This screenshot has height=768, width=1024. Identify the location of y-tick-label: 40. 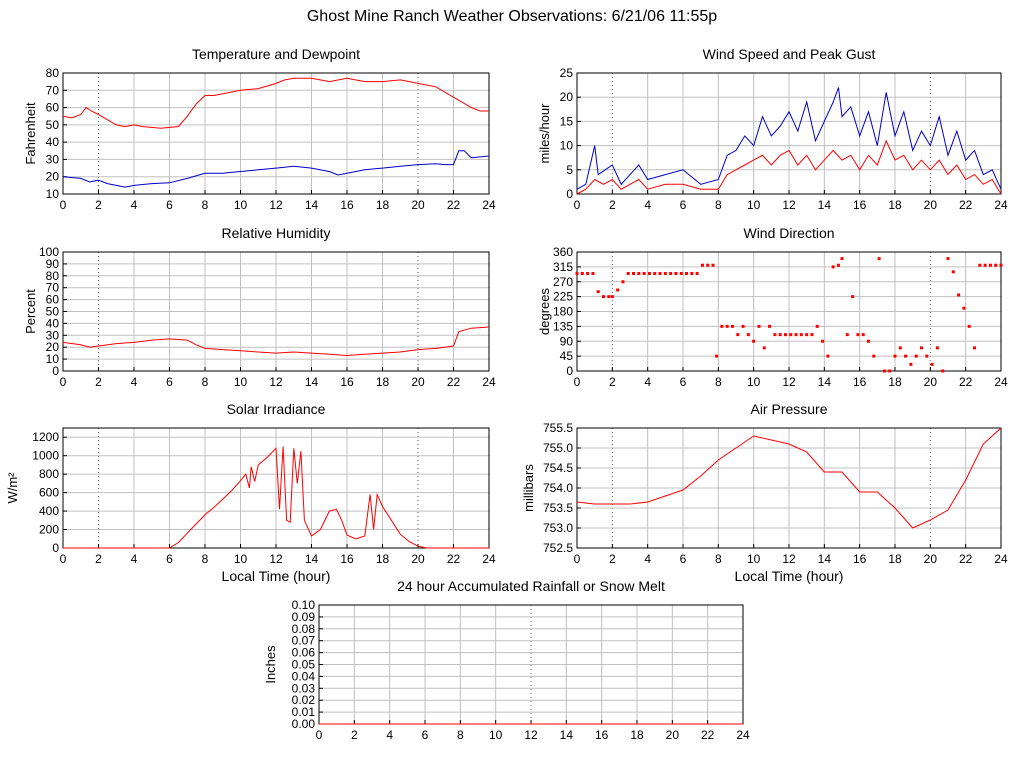
(53, 142).